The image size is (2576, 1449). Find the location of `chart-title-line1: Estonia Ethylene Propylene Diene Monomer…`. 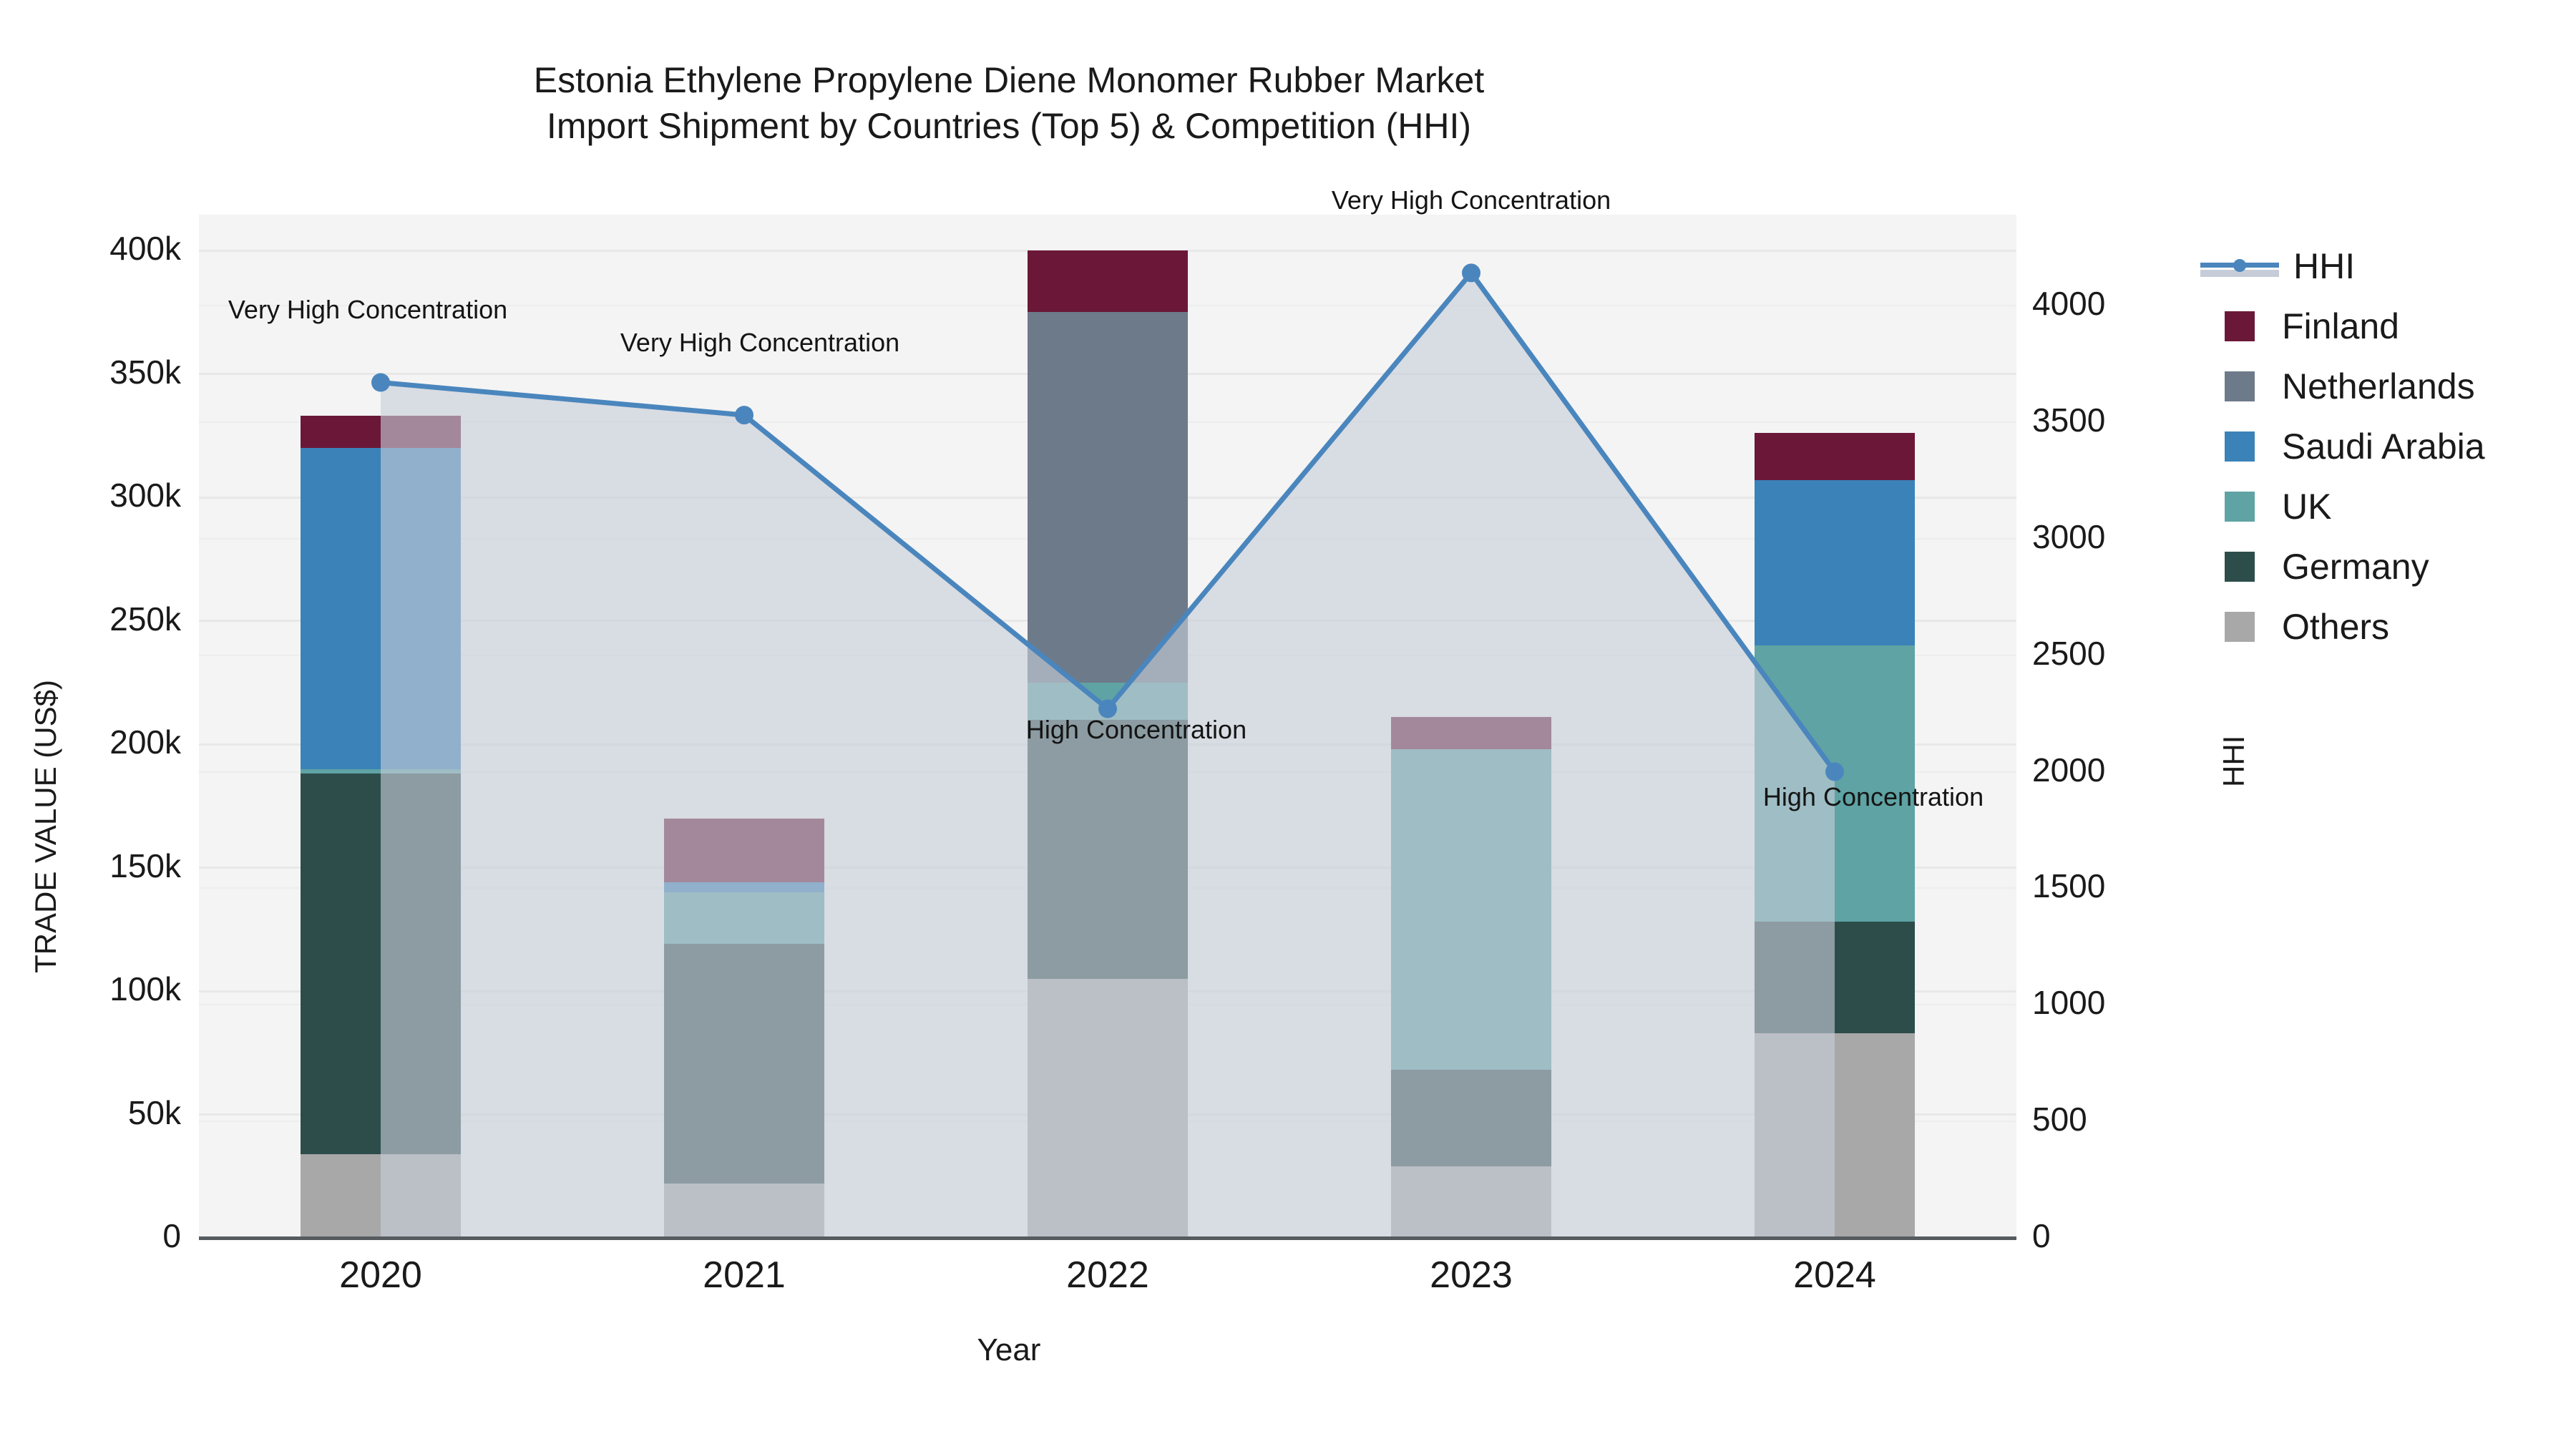

chart-title-line1: Estonia Ethylene Propylene Diene Monomer… is located at coordinates (1009, 80).